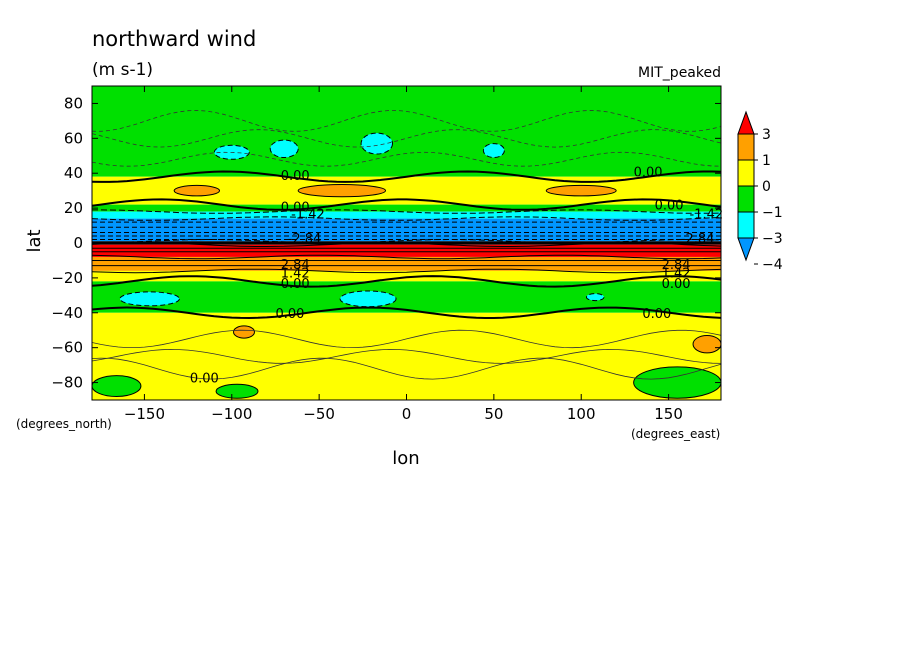 This screenshot has height=654, width=904. I want to click on x-tick-label-0: −150, so click(144, 414).